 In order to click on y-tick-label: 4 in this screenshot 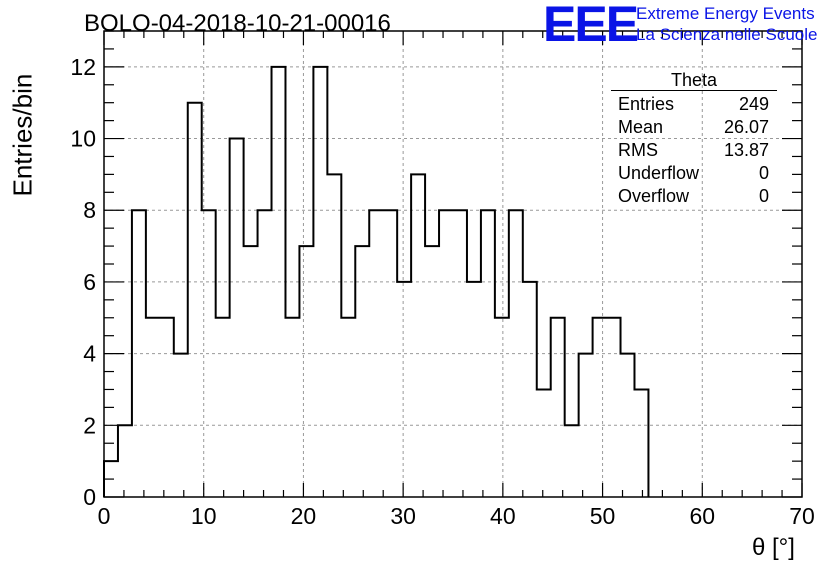, I will do `click(89, 354)`.